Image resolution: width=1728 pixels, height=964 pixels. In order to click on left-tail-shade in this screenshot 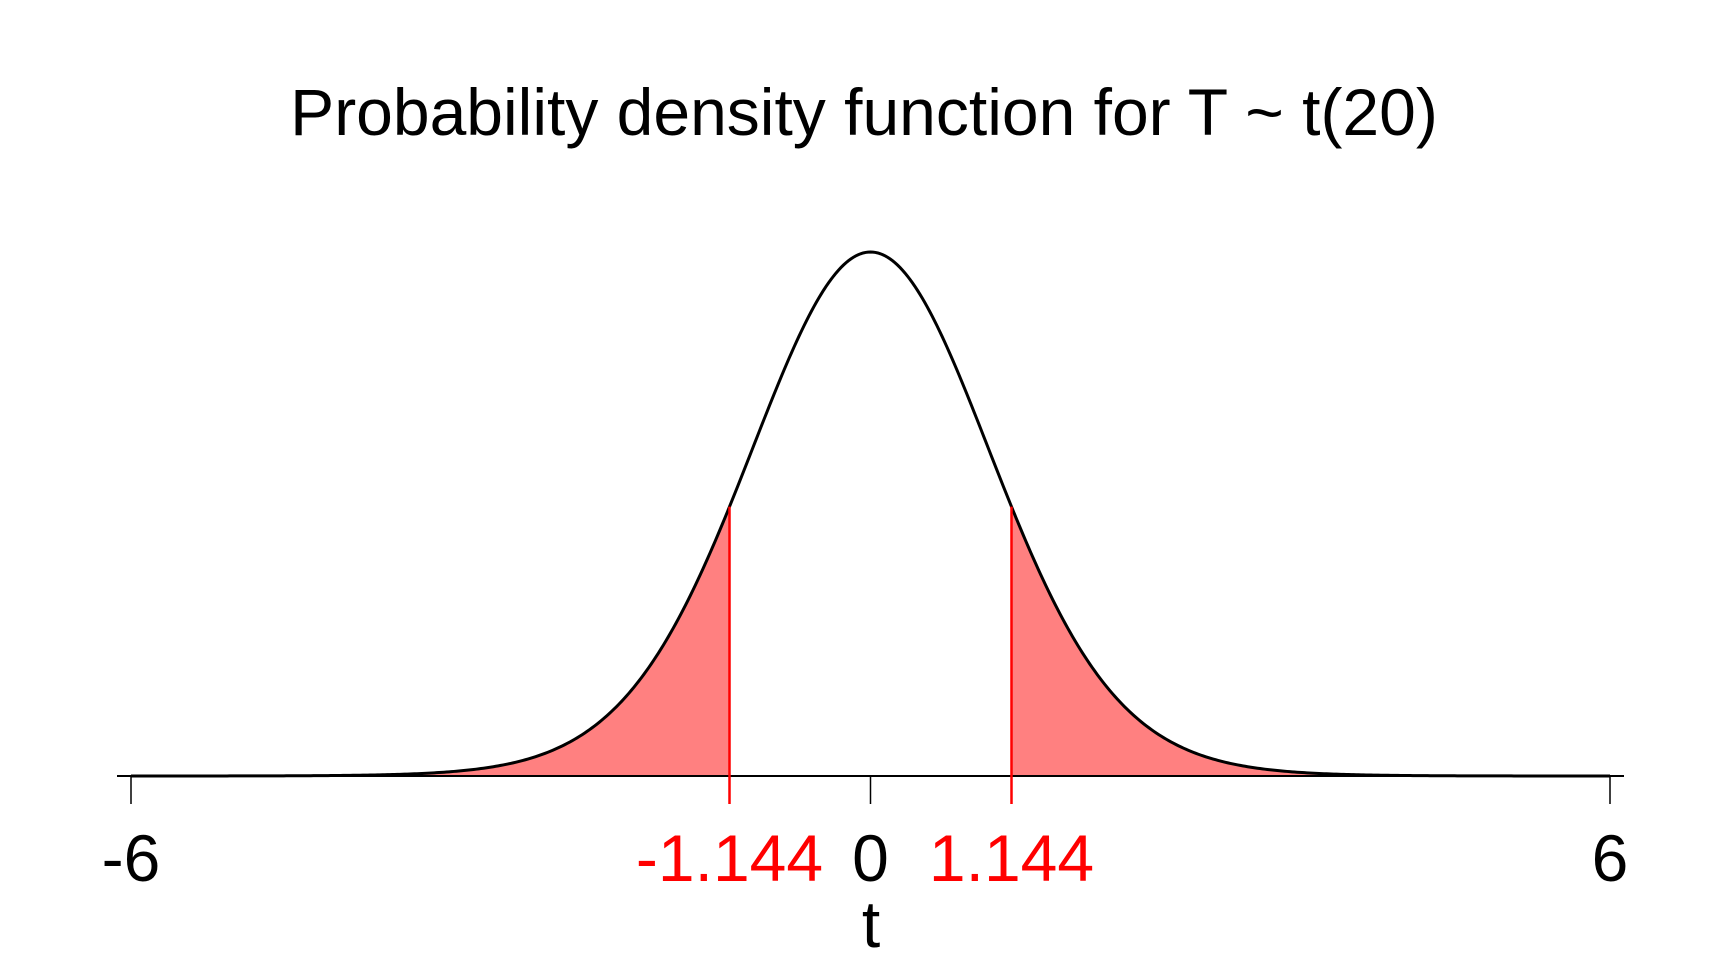, I will do `click(430, 641)`.